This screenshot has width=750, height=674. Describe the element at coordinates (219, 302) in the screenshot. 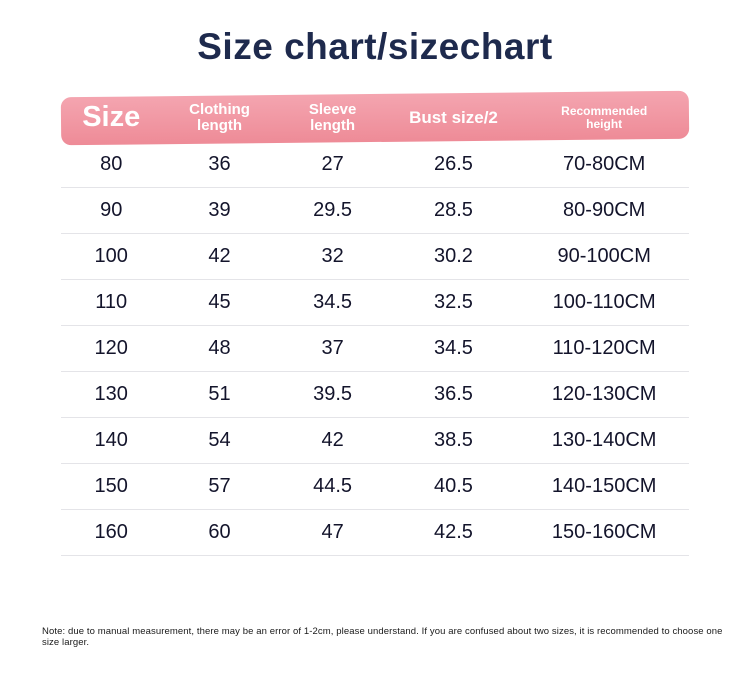

I see `cell-clothing: 45` at that location.